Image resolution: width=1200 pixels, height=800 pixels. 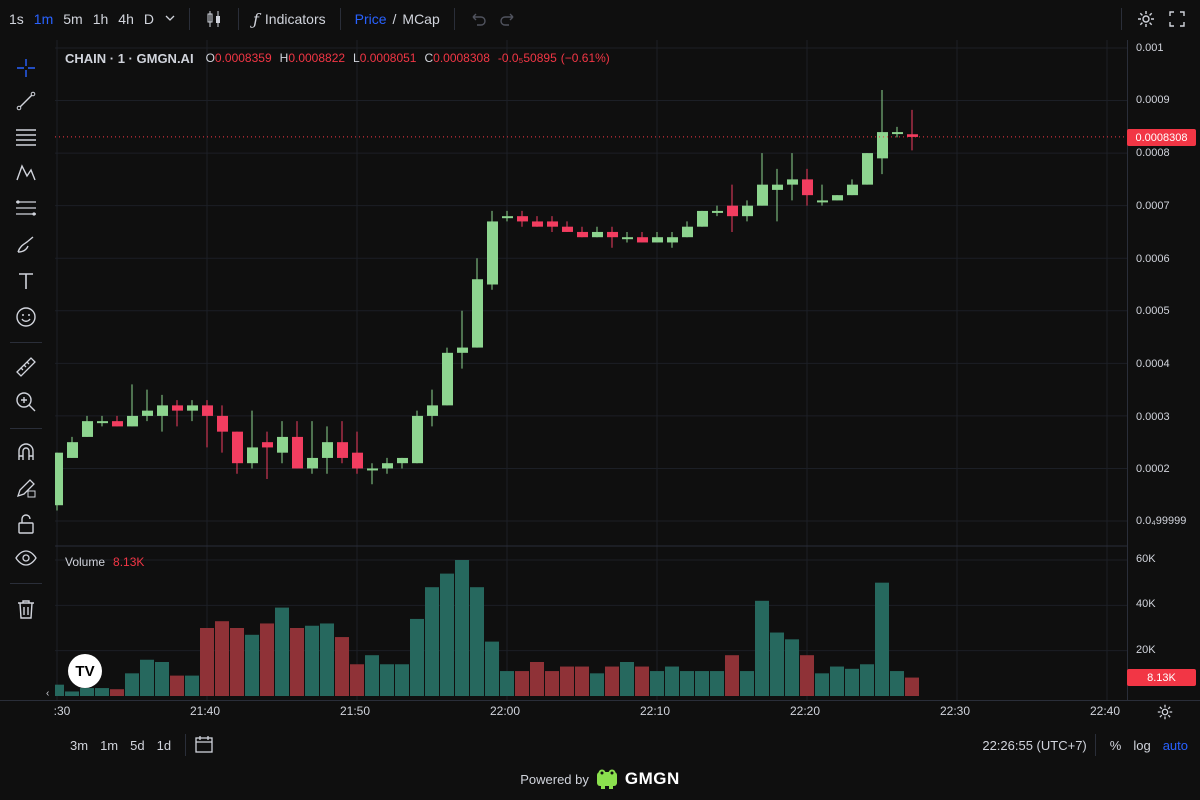 What do you see at coordinates (26, 488) in the screenshot?
I see `lock-drawings-tool` at bounding box center [26, 488].